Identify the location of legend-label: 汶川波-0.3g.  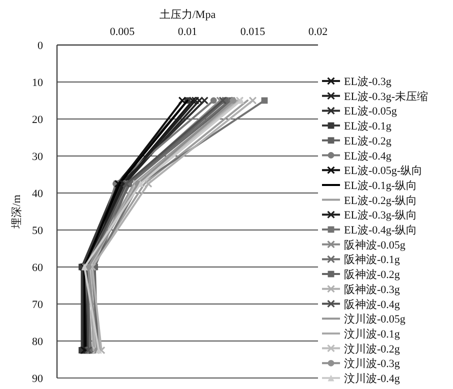
(372, 363).